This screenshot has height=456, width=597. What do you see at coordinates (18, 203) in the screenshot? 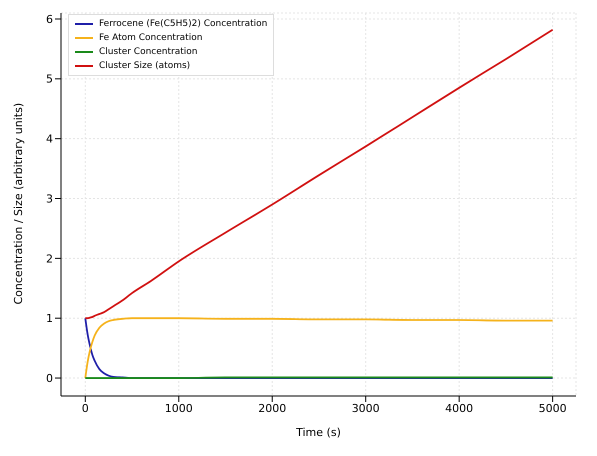
I see `y-axis-title: Concentration / Size (arbitrary units)` at bounding box center [18, 203].